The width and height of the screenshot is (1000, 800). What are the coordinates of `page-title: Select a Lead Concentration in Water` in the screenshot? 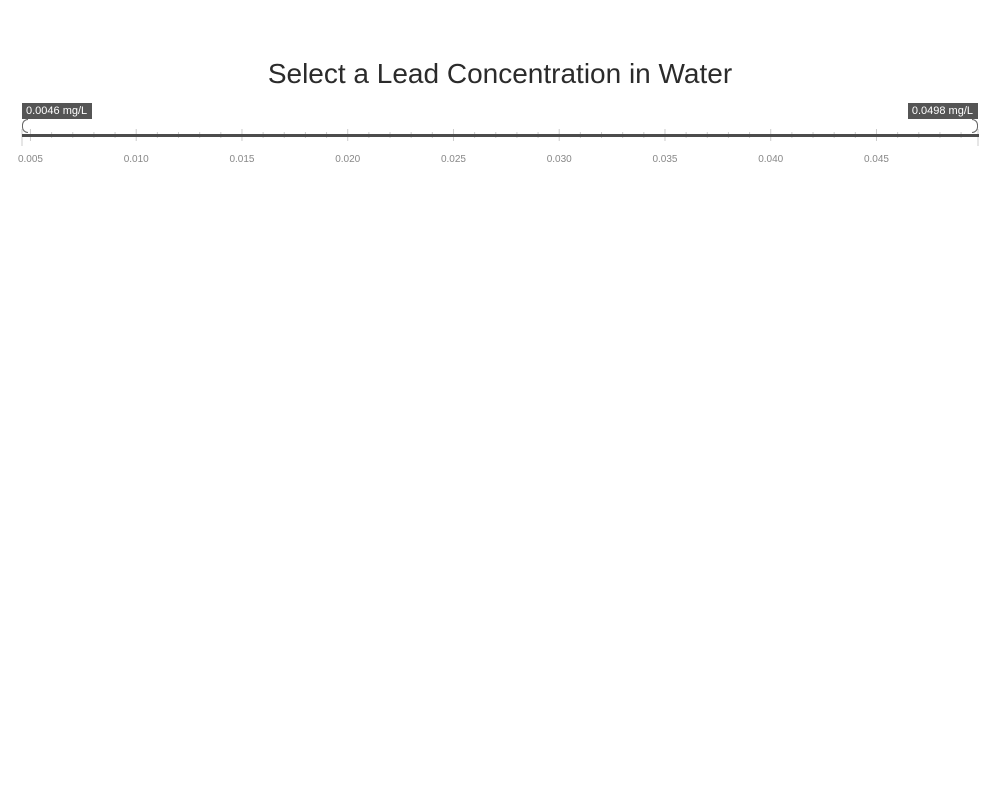 It's located at (500, 73).